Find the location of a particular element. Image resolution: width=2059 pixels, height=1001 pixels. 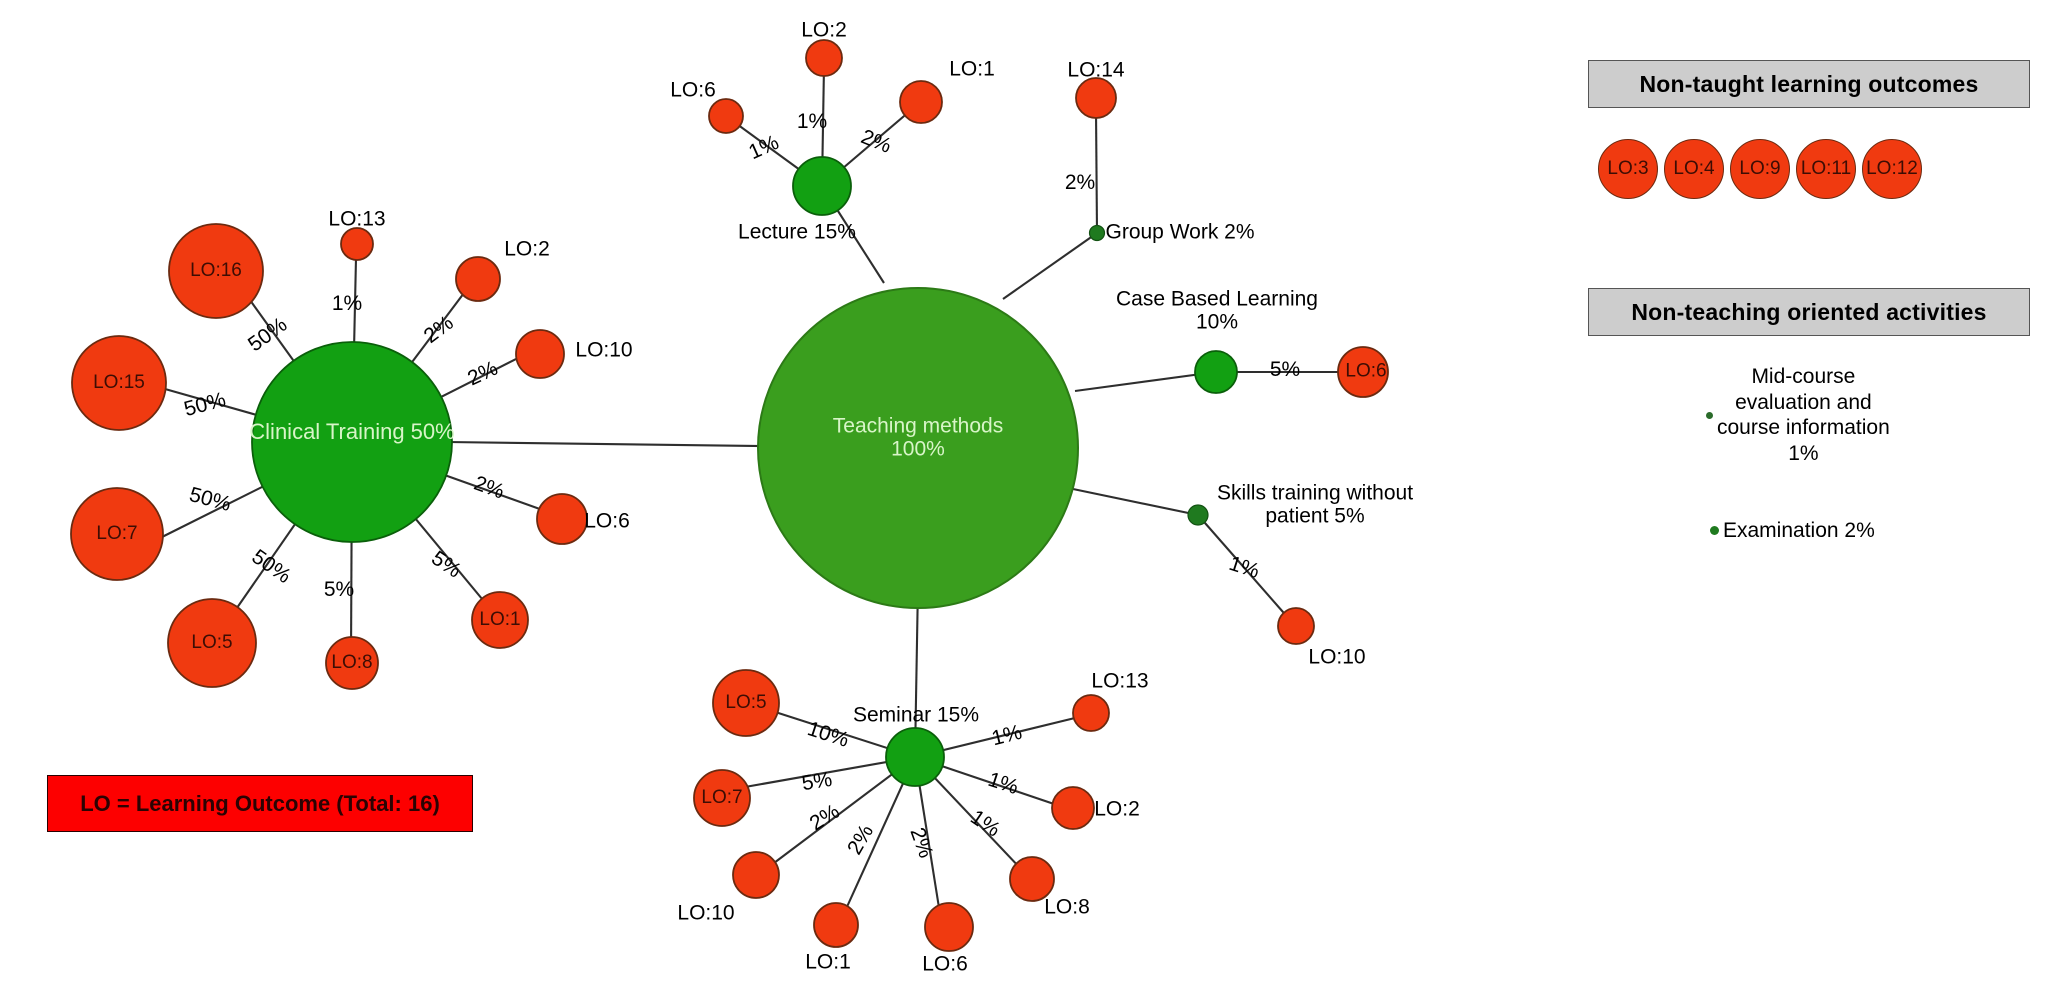

node-lecture-lo2 is located at coordinates (824, 58).